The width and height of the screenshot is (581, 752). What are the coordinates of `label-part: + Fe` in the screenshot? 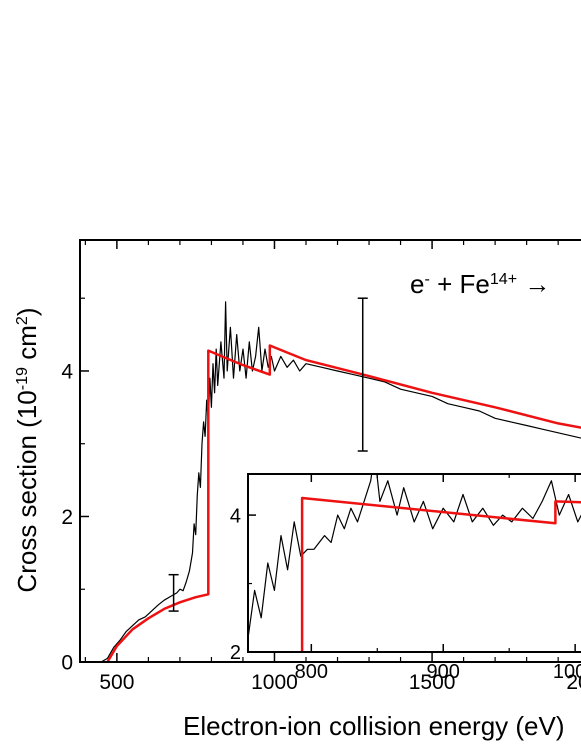 It's located at (460, 284).